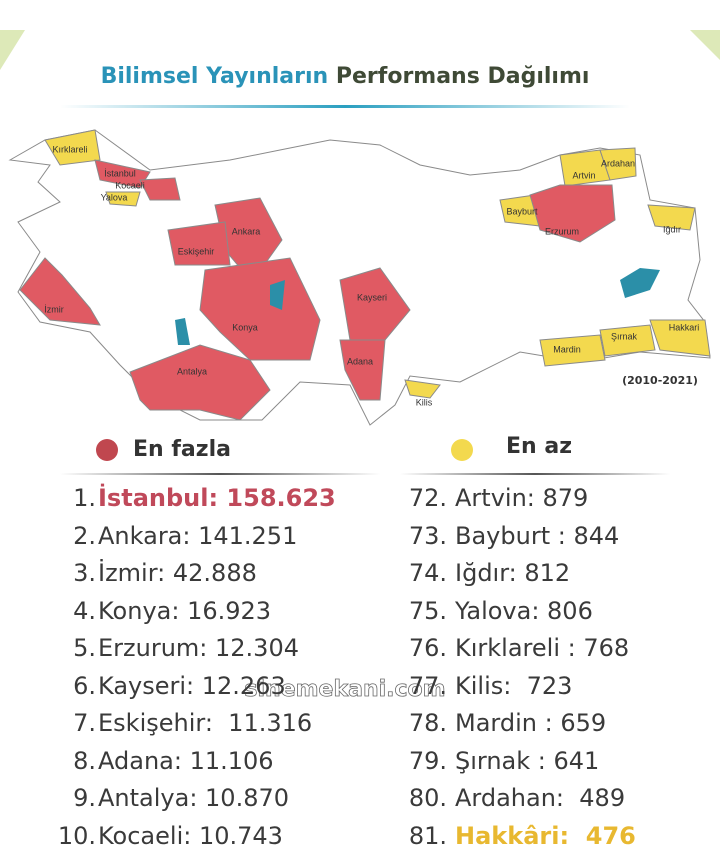 Image resolution: width=720 pixels, height=868 pixels. I want to click on list-row: 10.Kocaeli: 10.743, so click(166, 836).